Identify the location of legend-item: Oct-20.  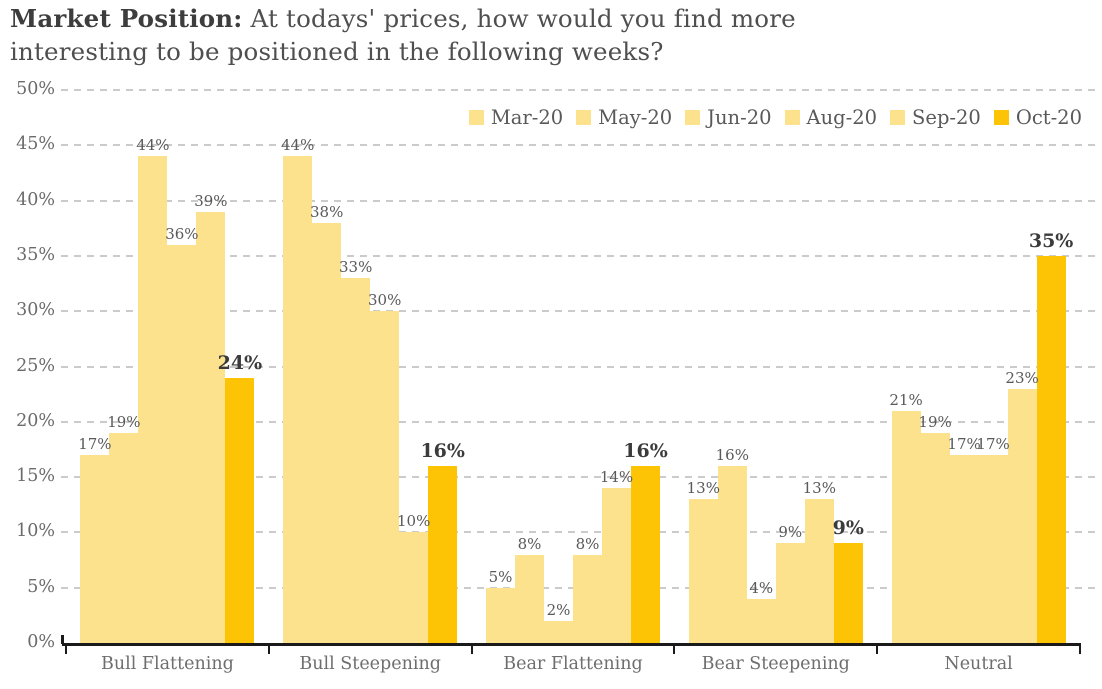
(1037, 117).